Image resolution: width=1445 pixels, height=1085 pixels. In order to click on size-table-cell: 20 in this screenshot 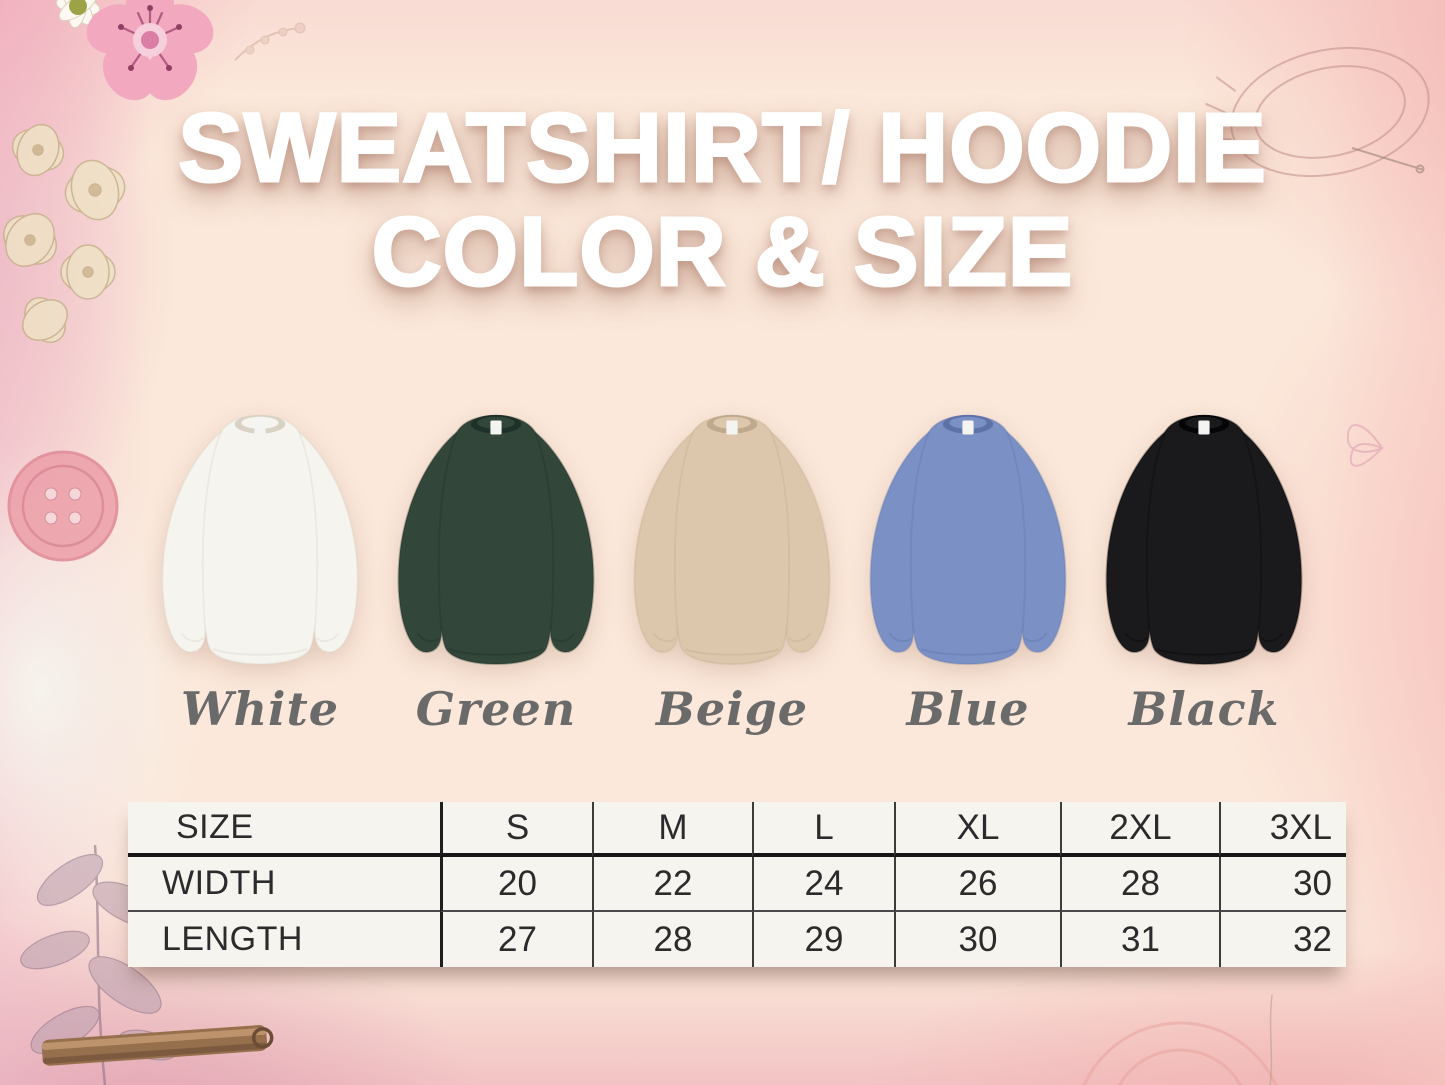, I will do `click(516, 884)`.